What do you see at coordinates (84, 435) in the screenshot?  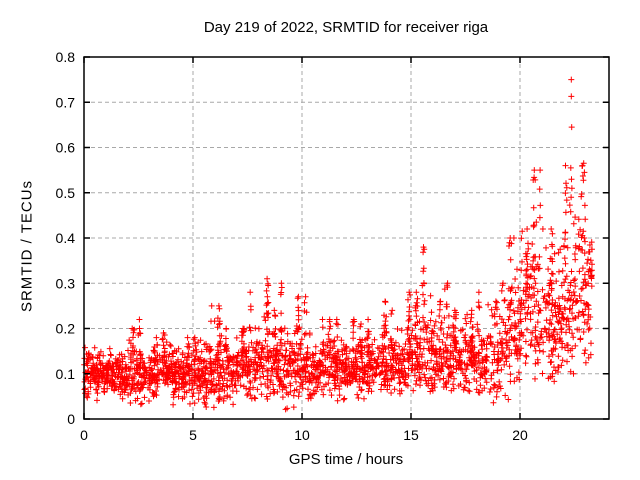 I see `x-tick-label: 0` at bounding box center [84, 435].